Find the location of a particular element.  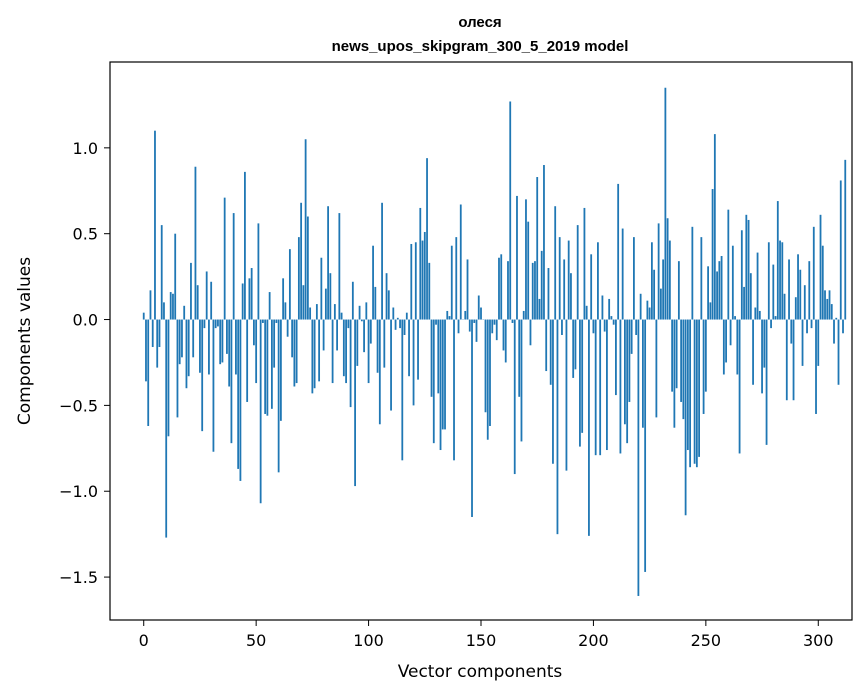

y-tick-label: −1.0 is located at coordinates (78, 491).